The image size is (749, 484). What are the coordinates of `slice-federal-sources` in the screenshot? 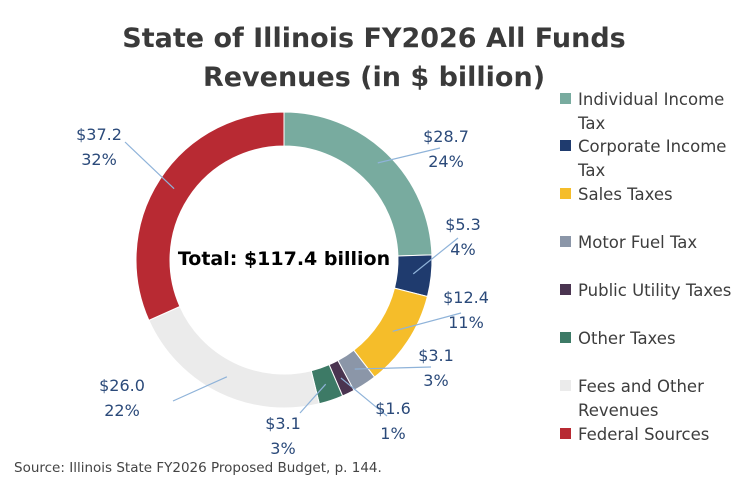 It's located at (210, 216).